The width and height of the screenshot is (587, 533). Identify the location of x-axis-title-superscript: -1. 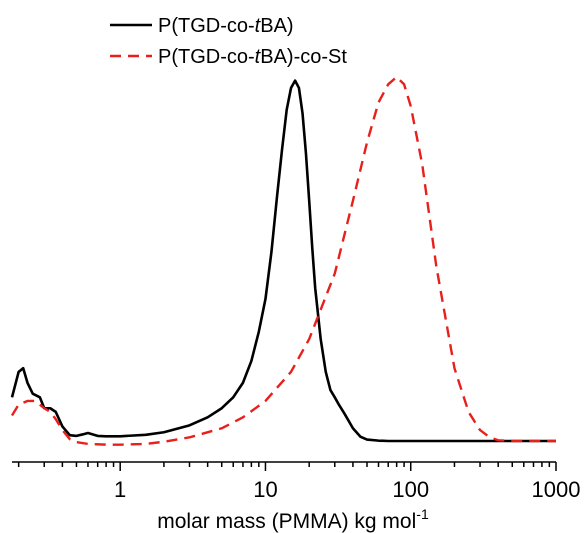
(422, 514).